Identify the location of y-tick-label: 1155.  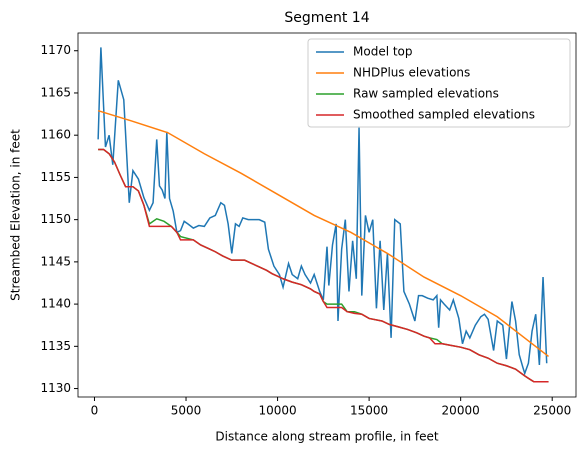
(55, 177).